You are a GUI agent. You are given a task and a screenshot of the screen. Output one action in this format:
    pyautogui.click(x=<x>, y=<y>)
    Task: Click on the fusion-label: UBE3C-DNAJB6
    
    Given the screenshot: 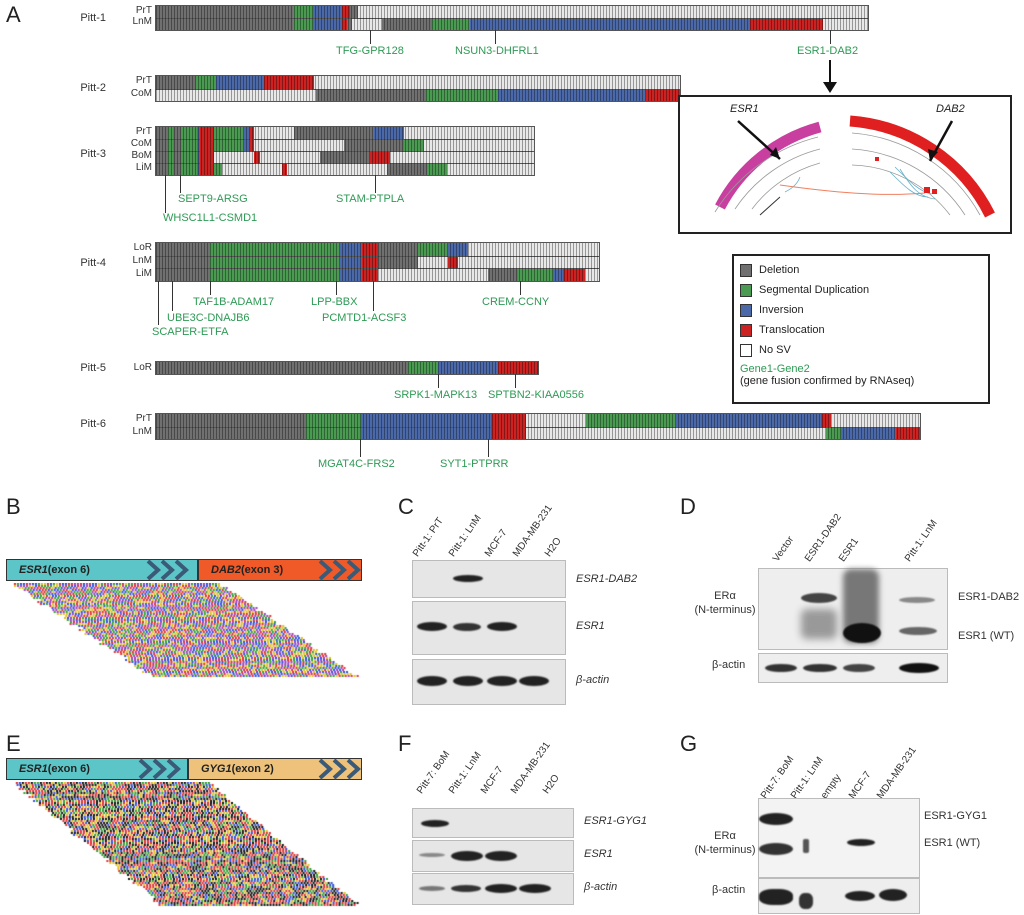 What is the action you would take?
    pyautogui.click(x=208, y=318)
    